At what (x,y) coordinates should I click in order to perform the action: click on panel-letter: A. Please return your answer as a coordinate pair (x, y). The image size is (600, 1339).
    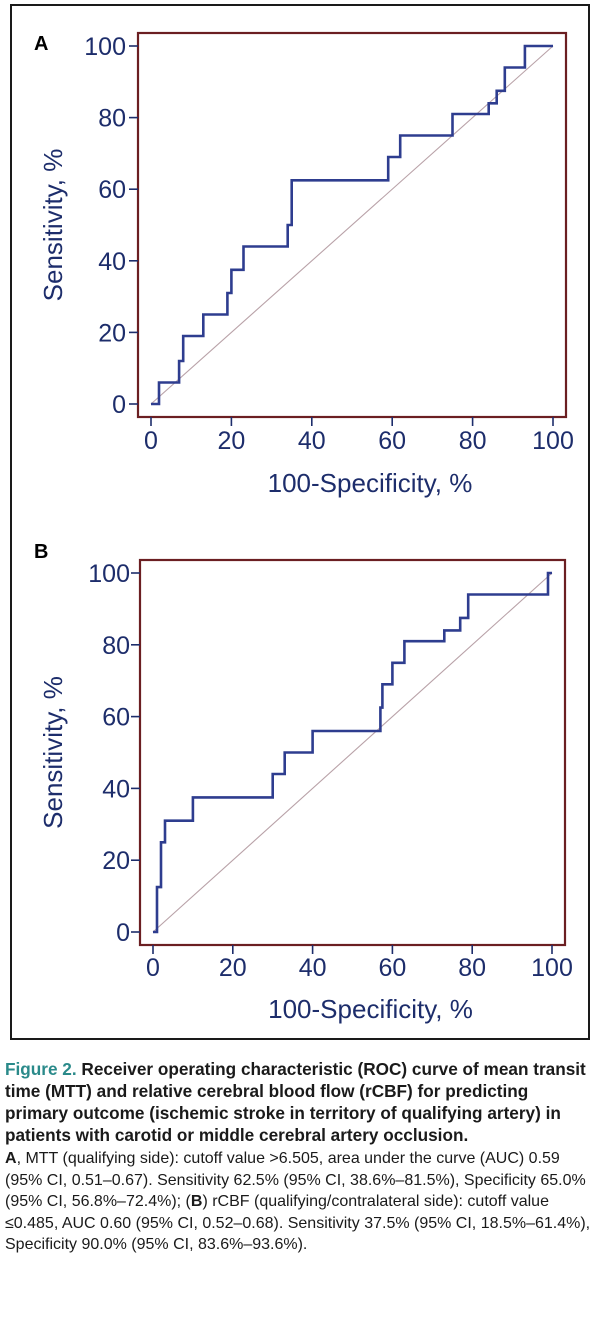
    Looking at the image, I should click on (41, 44).